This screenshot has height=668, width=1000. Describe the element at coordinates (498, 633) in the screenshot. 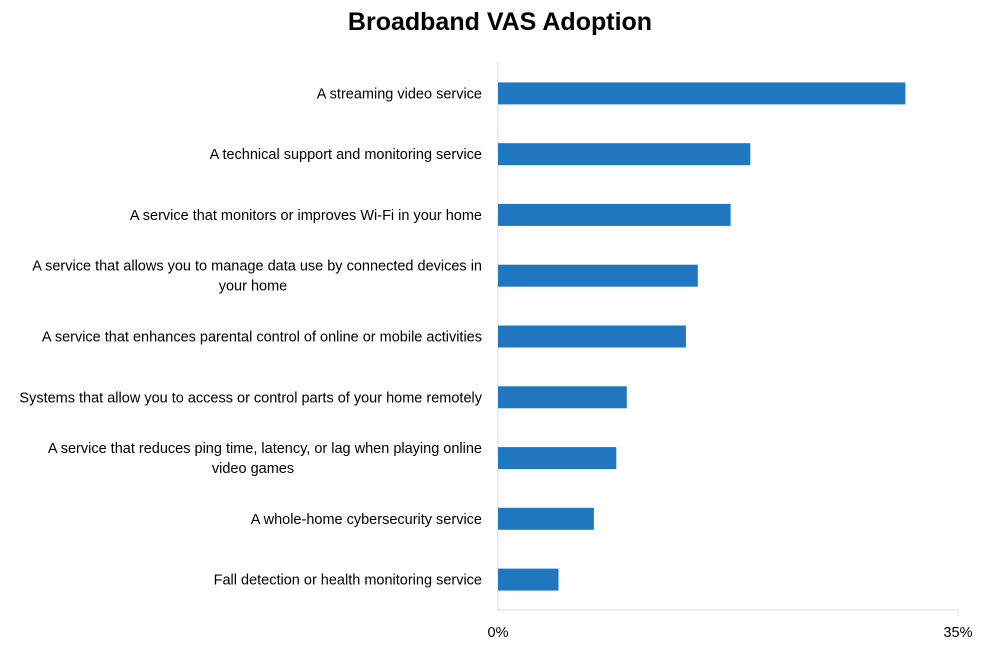

I see `x-tick-label-min: 0%` at that location.